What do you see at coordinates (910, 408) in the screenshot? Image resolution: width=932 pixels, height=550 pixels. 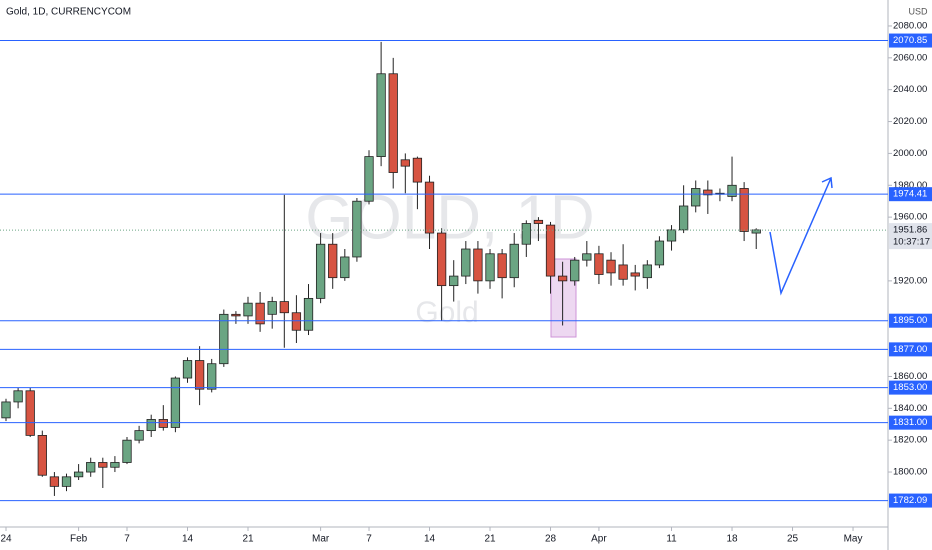 I see `y-tick-label: 1840.00` at bounding box center [910, 408].